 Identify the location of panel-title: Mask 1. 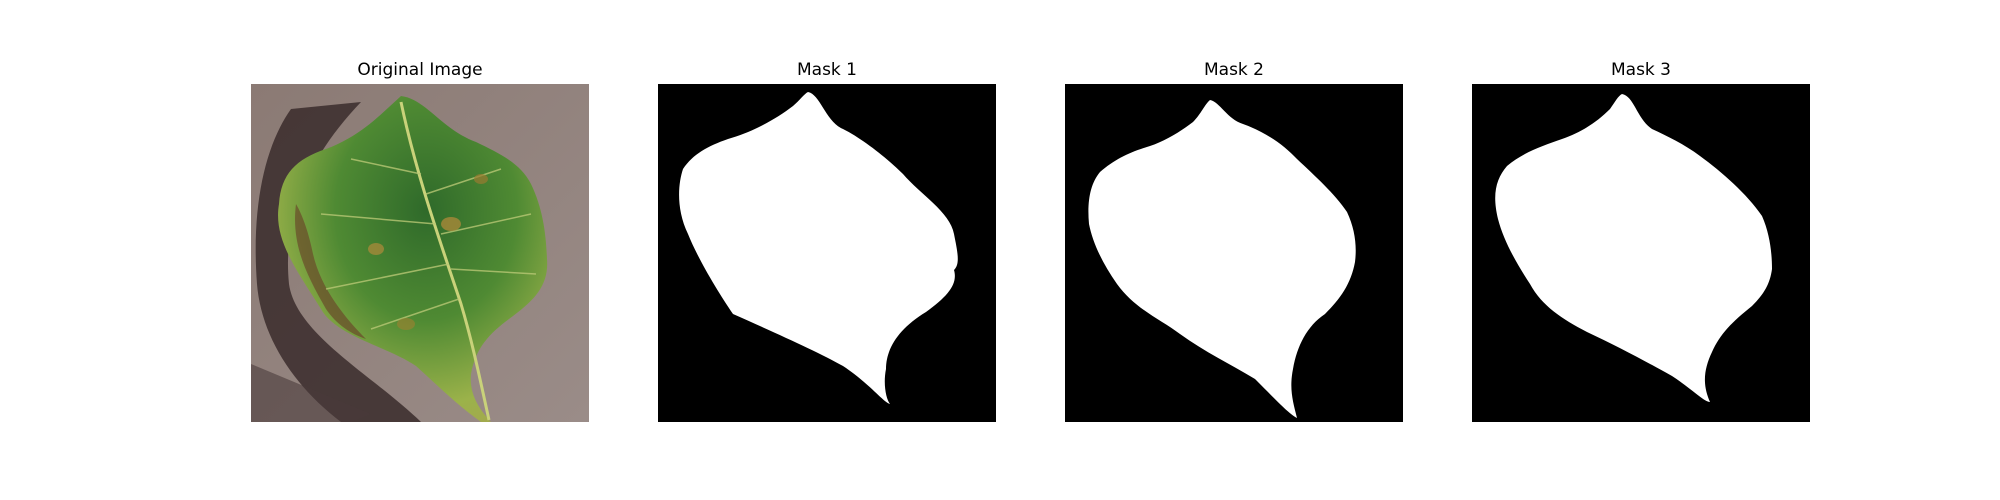
(826, 70).